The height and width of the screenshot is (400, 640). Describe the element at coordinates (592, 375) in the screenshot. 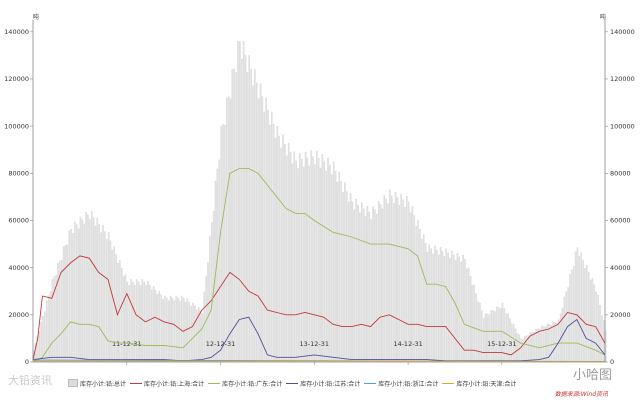

I see `watermark-right: 小哈图` at that location.